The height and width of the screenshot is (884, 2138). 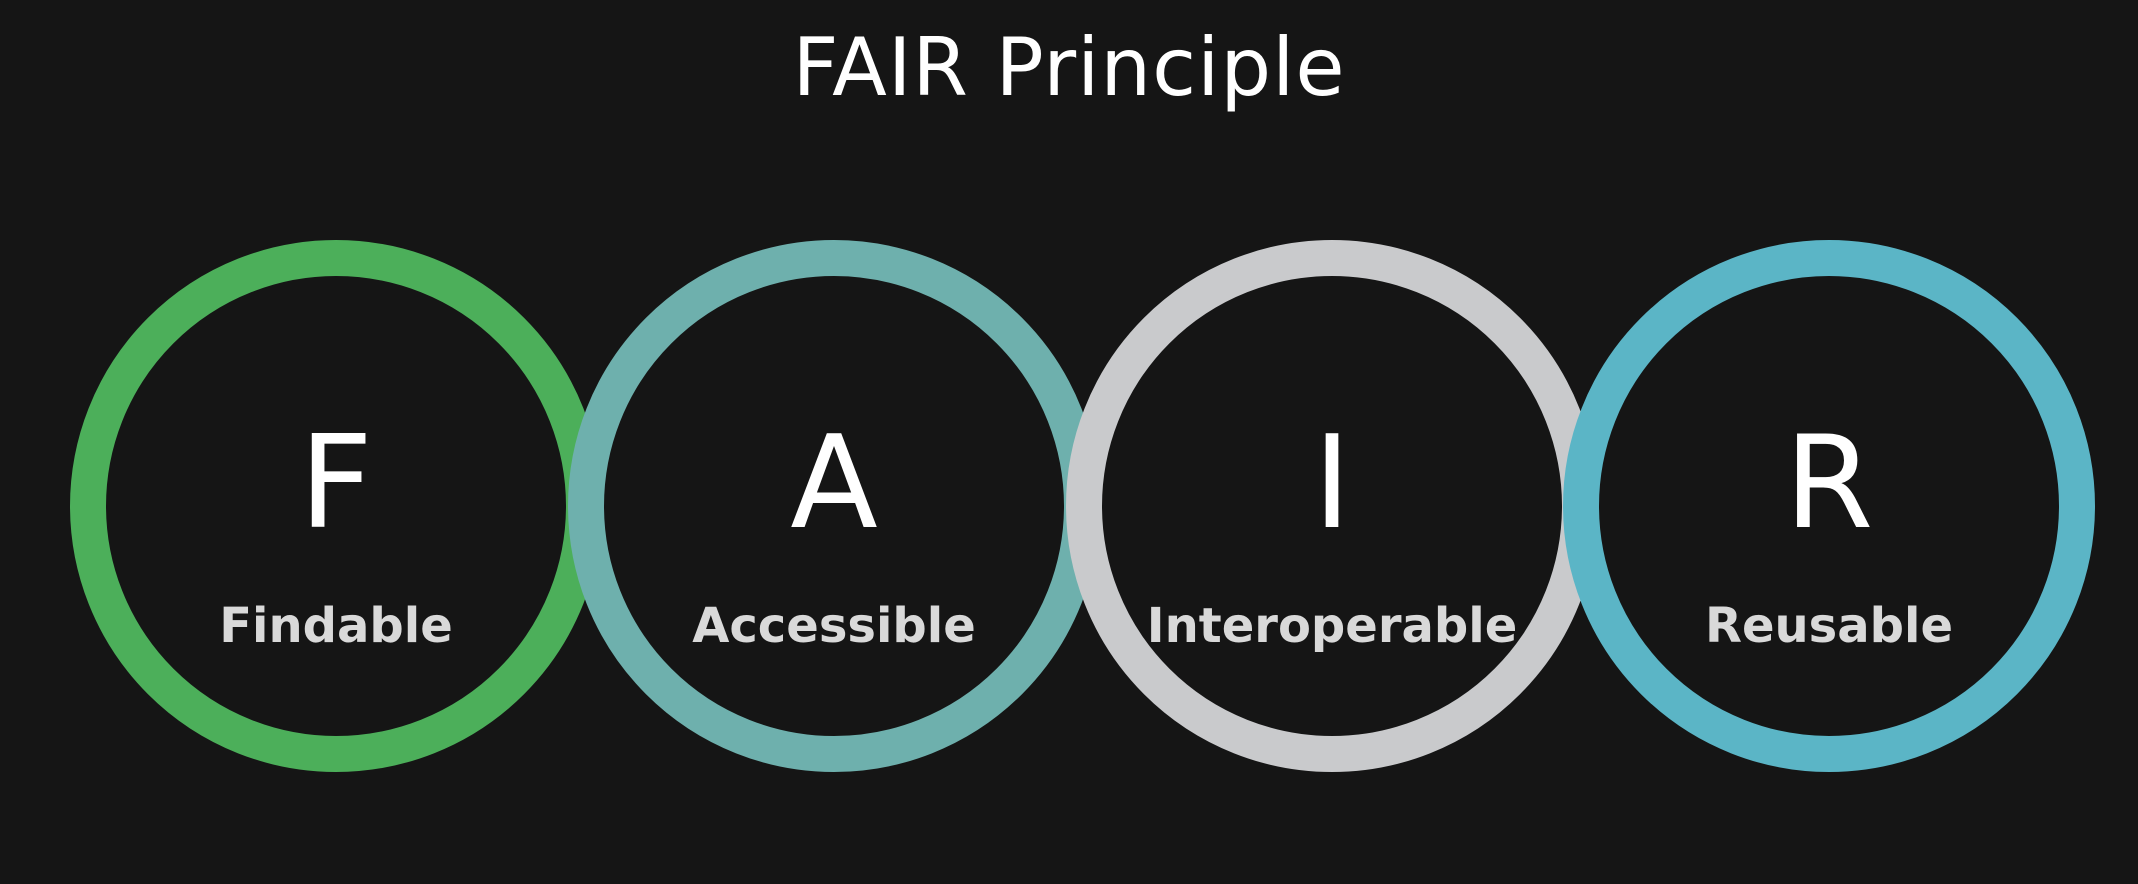 I want to click on principle-letter-i: I, so click(x=1332, y=483).